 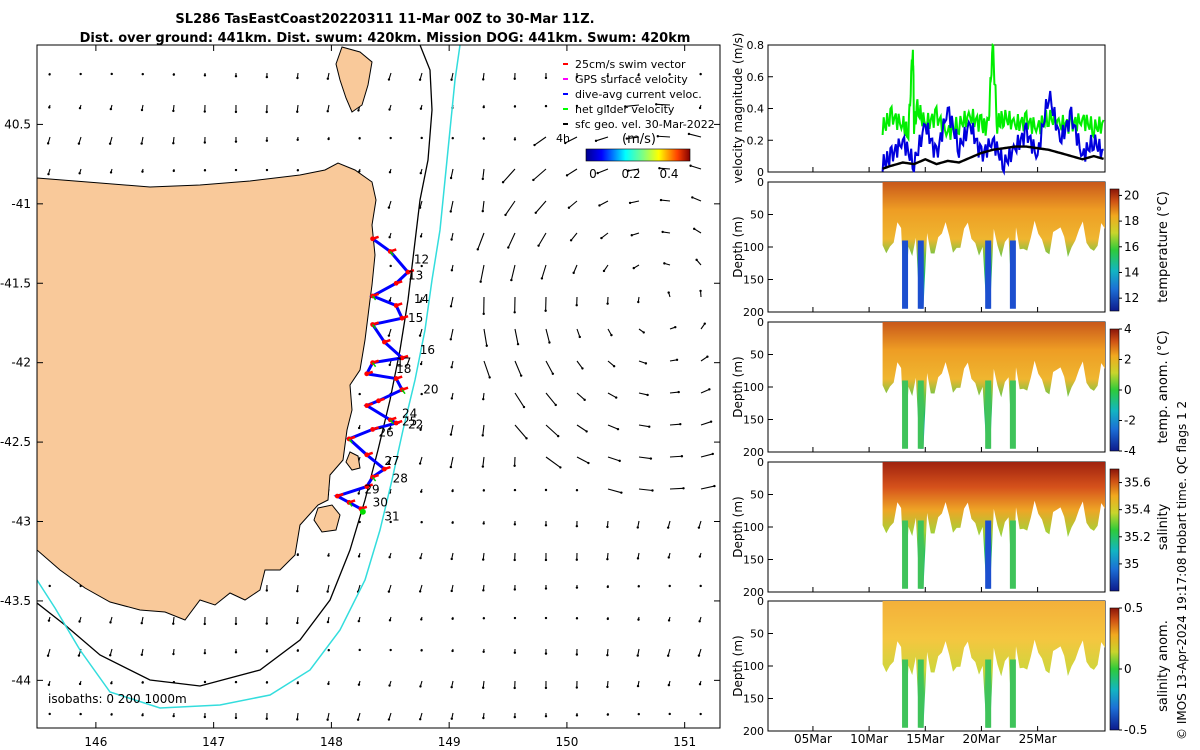 I want to click on day-label-13: 13, so click(x=415, y=275).